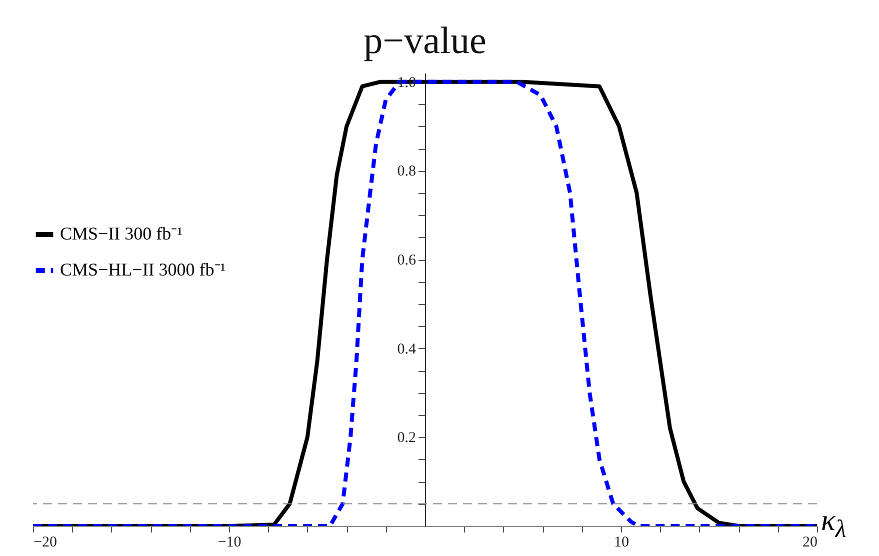 Image resolution: width=879 pixels, height=556 pixels. Describe the element at coordinates (621, 542) in the screenshot. I see `x-tick-label: 10` at that location.